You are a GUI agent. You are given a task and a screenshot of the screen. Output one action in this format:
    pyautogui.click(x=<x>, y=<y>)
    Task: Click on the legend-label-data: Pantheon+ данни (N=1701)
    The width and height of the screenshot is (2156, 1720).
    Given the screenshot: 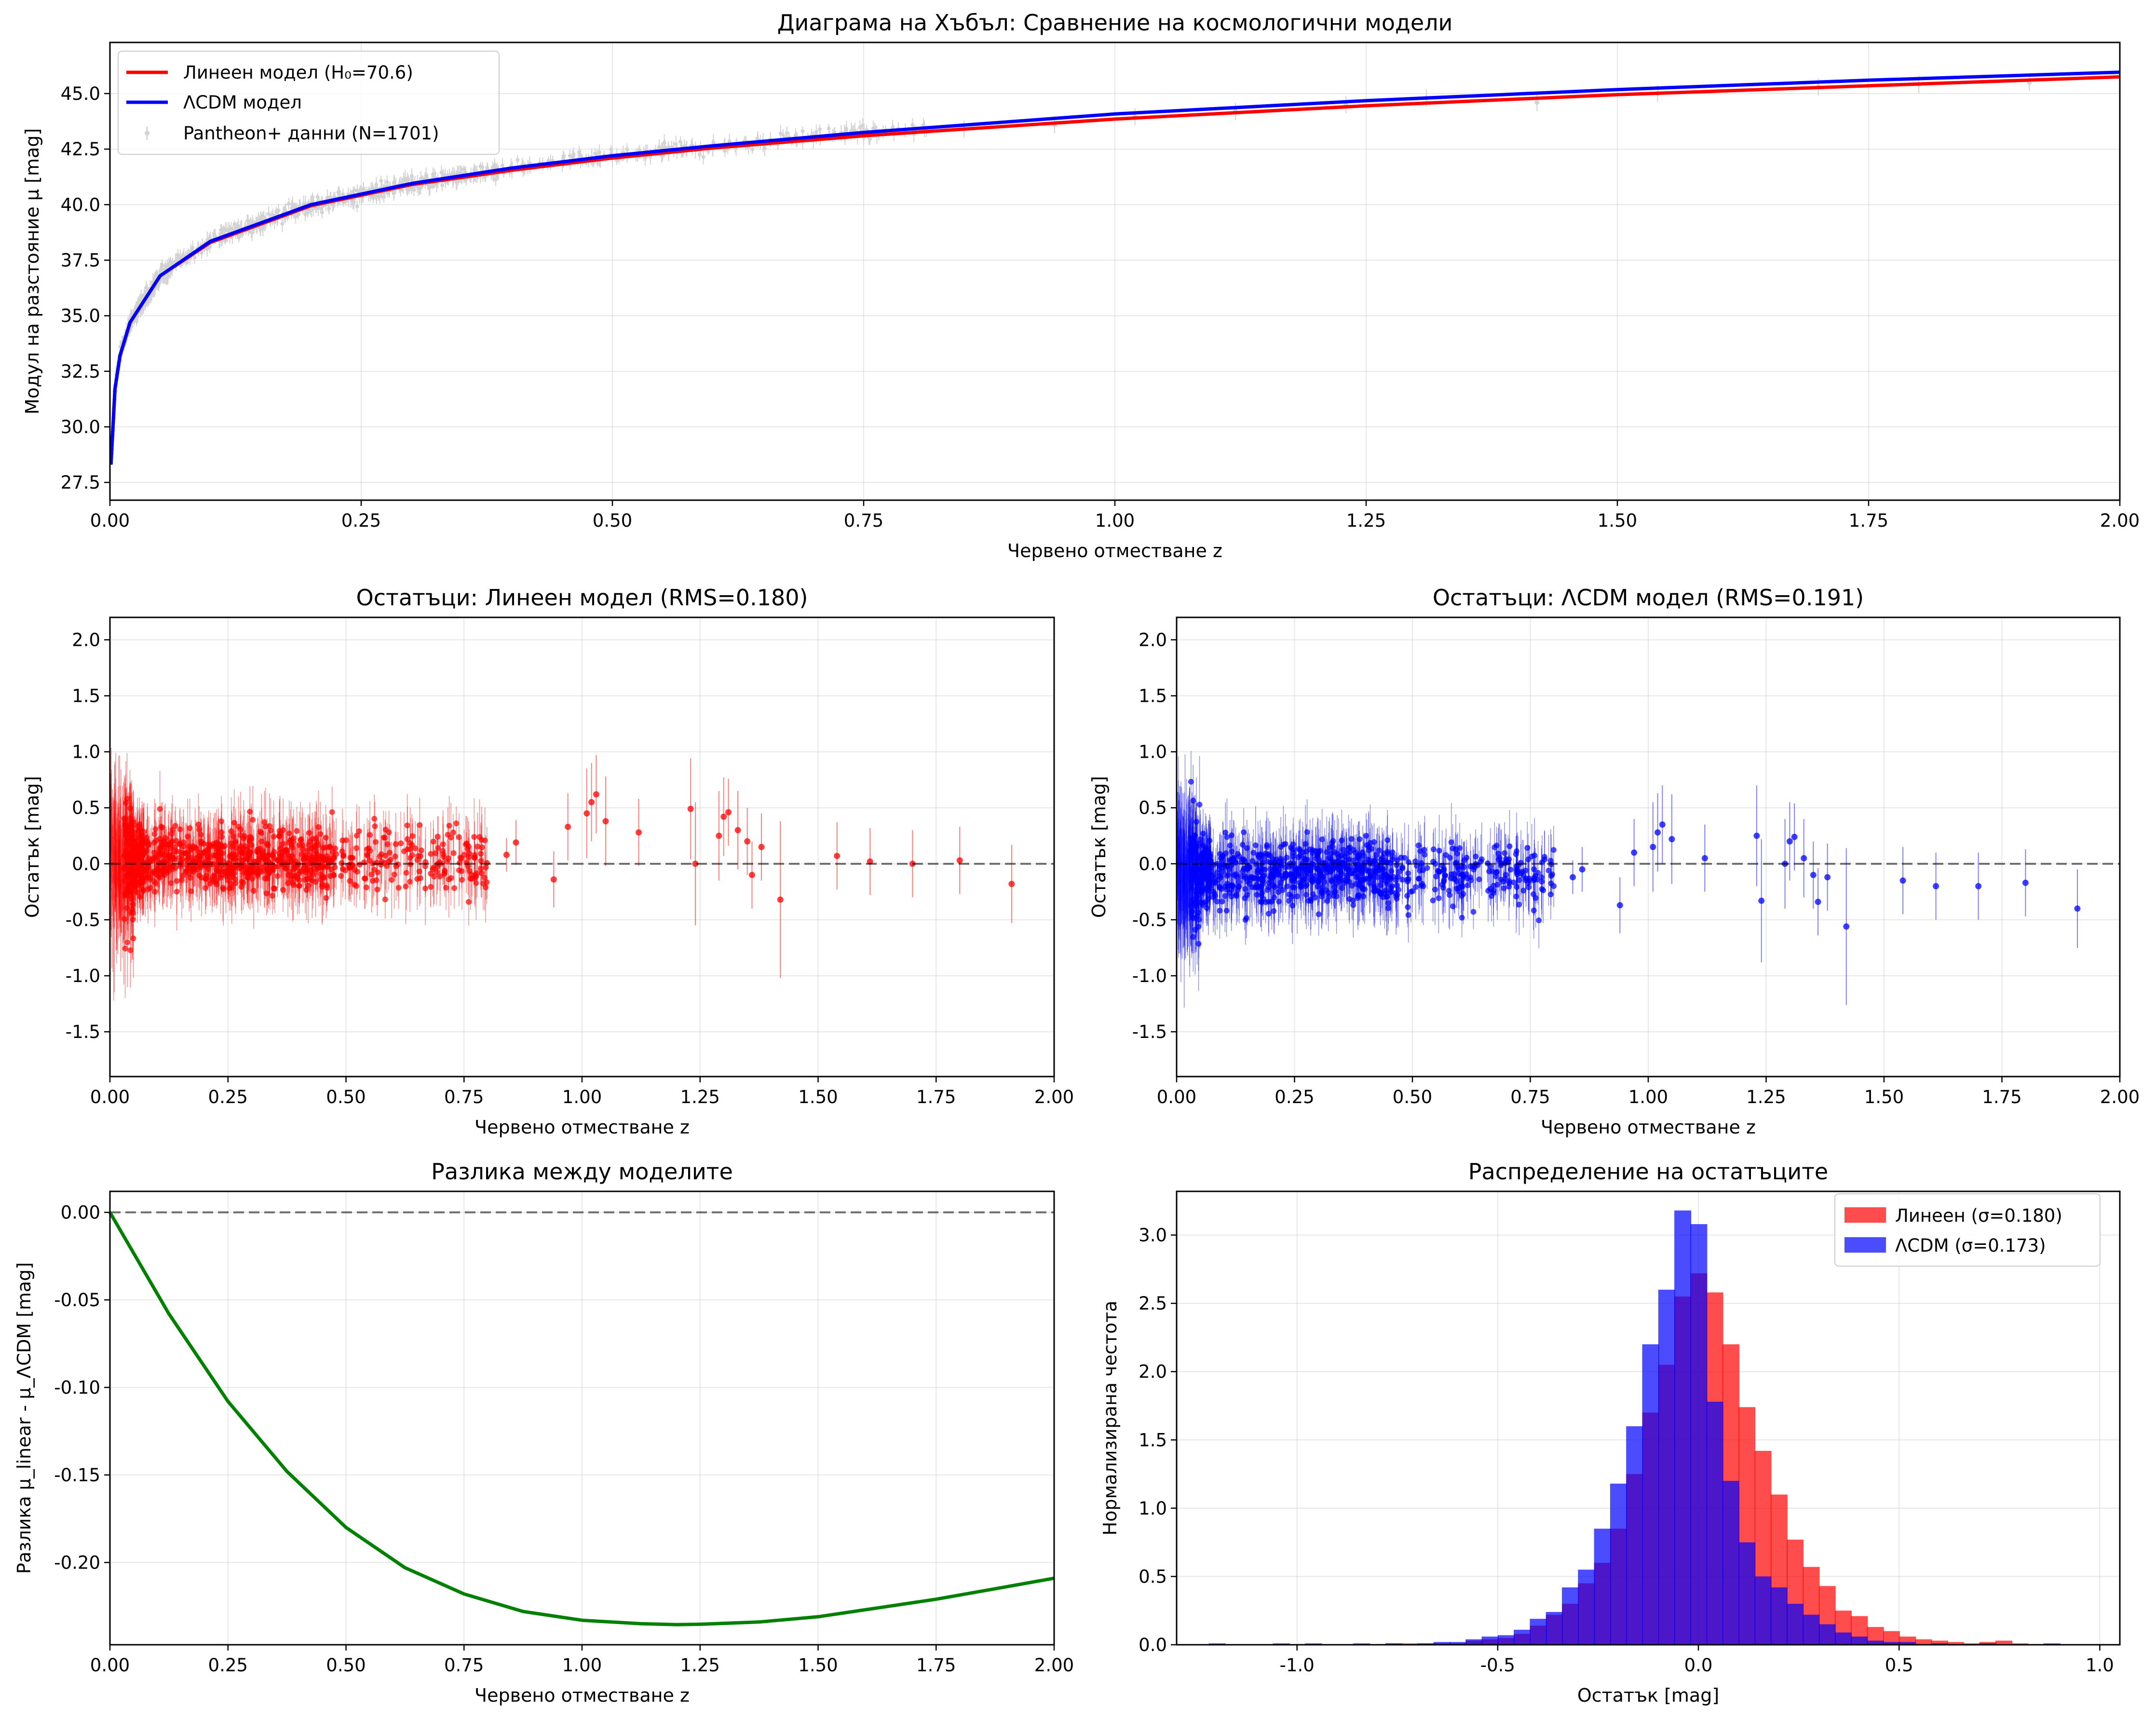 What is the action you would take?
    pyautogui.click(x=311, y=133)
    